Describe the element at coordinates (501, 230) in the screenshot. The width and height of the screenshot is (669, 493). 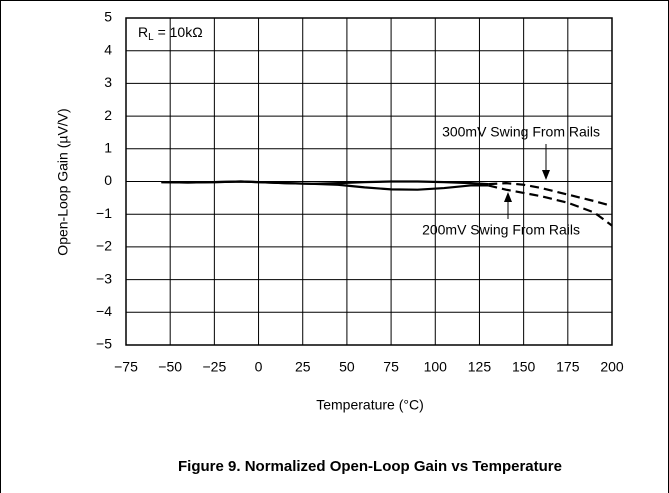
I see `series-label: 200mV Swing From Rails` at that location.